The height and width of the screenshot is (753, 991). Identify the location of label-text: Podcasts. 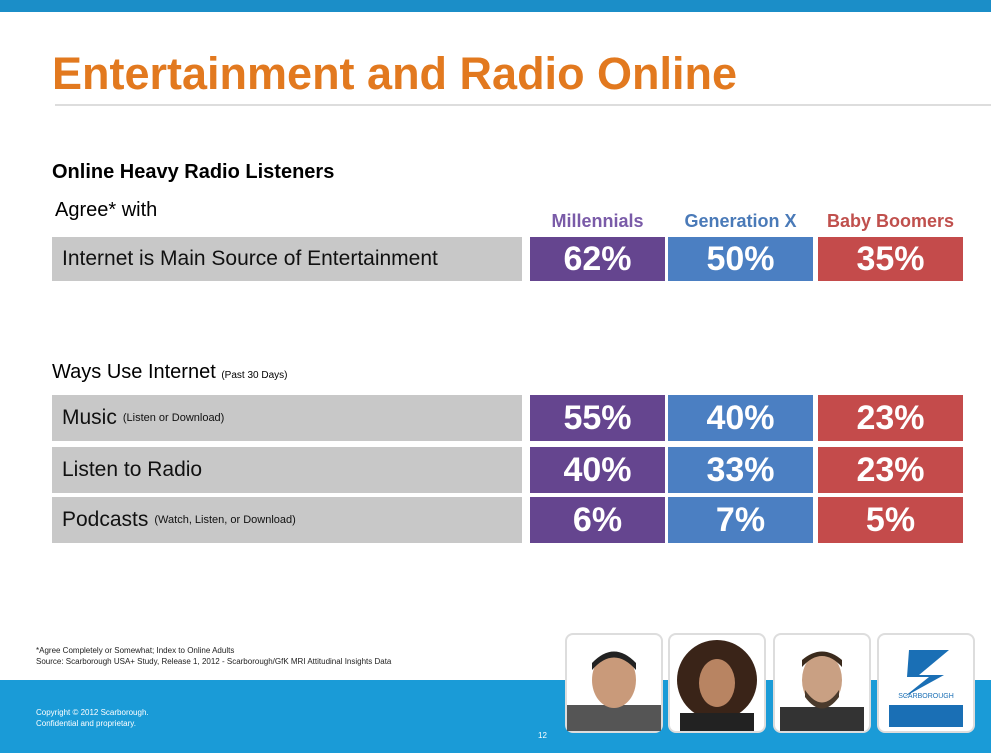
(105, 519).